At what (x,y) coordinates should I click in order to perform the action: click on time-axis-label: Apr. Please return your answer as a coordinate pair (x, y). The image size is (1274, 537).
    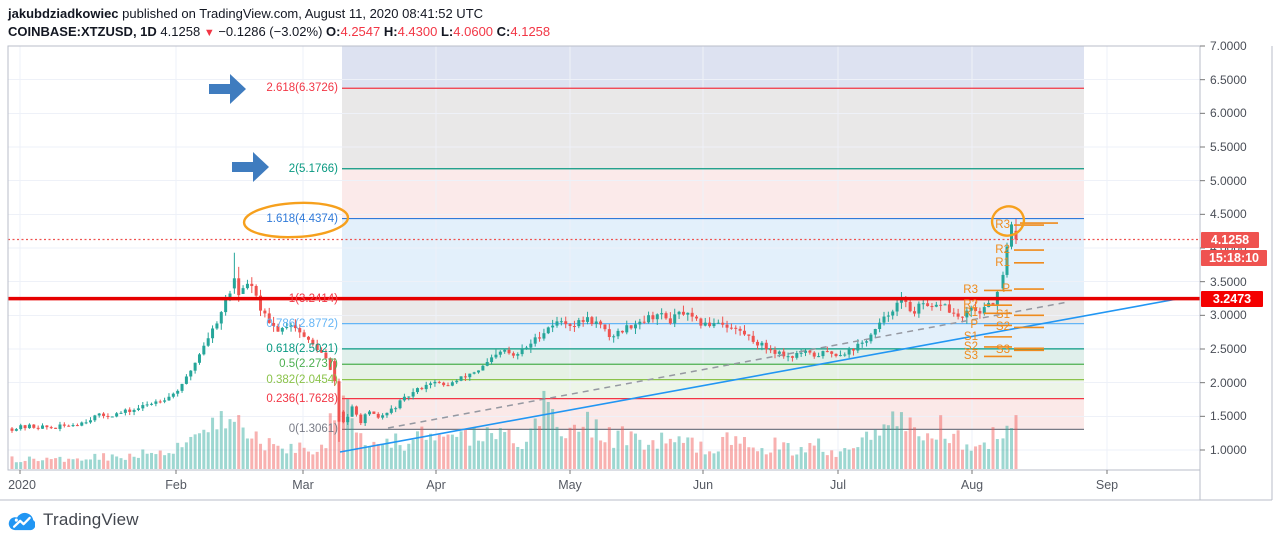
    Looking at the image, I should click on (436, 485).